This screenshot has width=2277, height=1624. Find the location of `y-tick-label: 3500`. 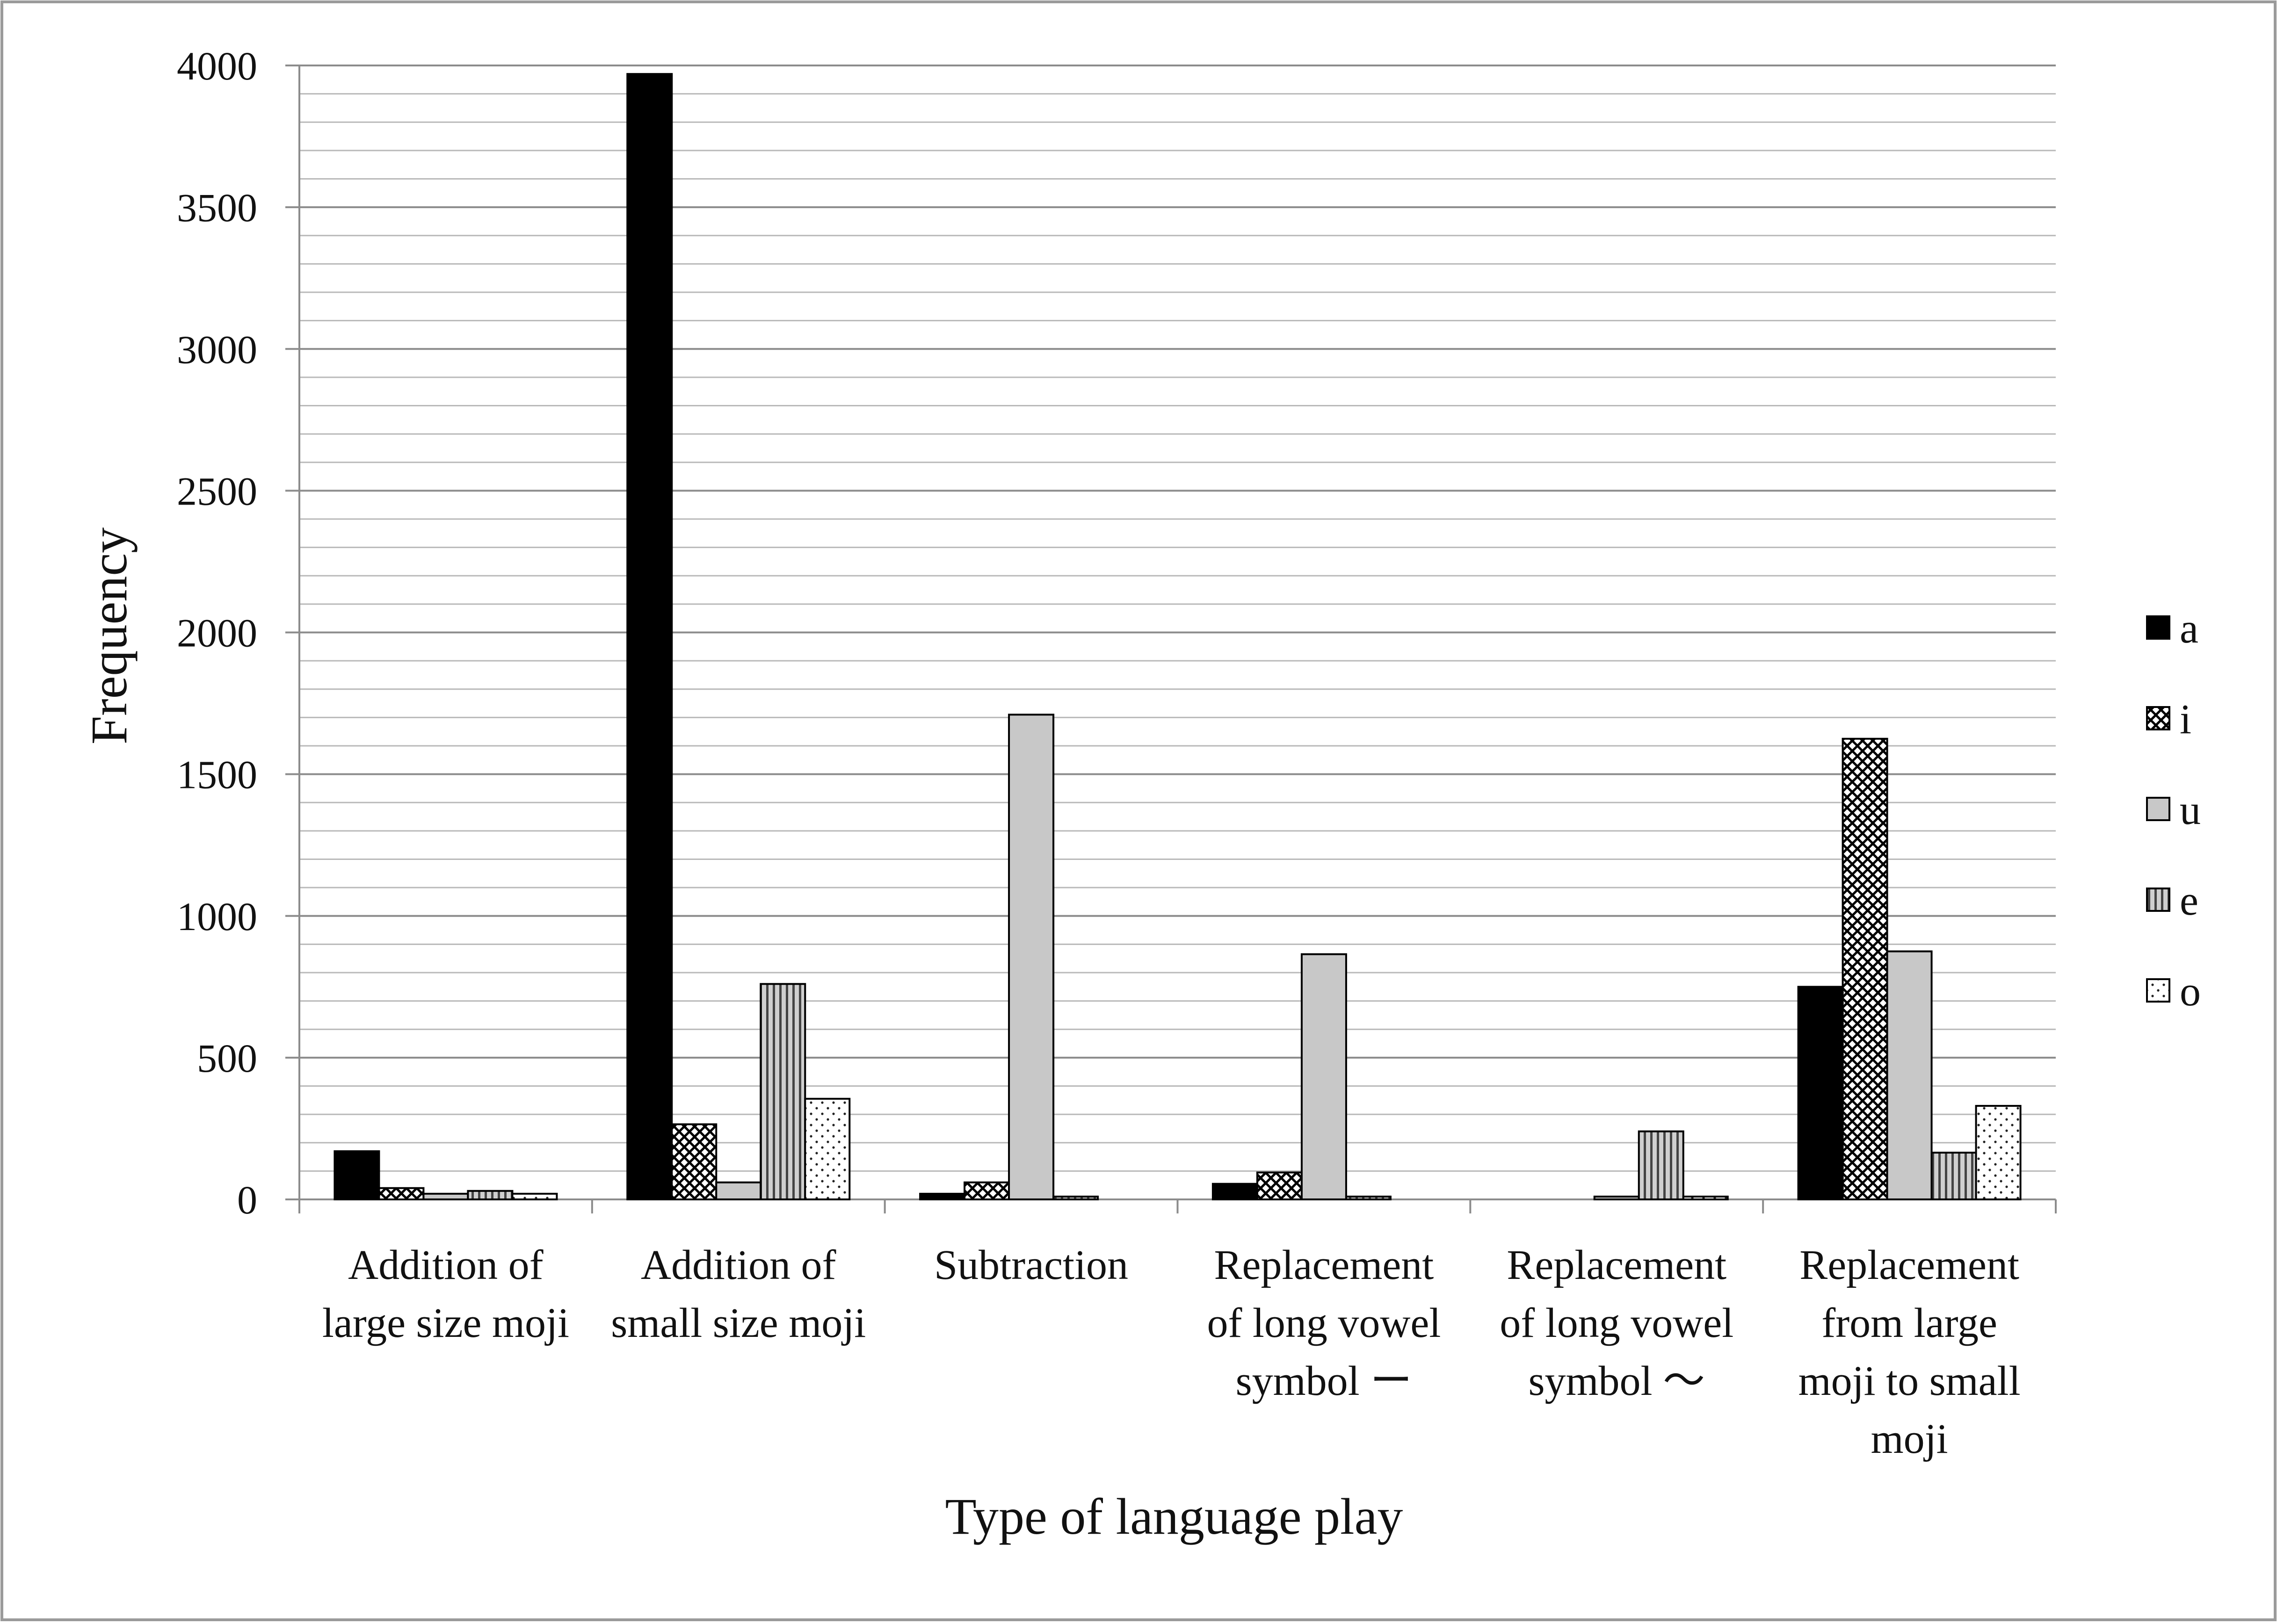

y-tick-label: 3500 is located at coordinates (217, 207).